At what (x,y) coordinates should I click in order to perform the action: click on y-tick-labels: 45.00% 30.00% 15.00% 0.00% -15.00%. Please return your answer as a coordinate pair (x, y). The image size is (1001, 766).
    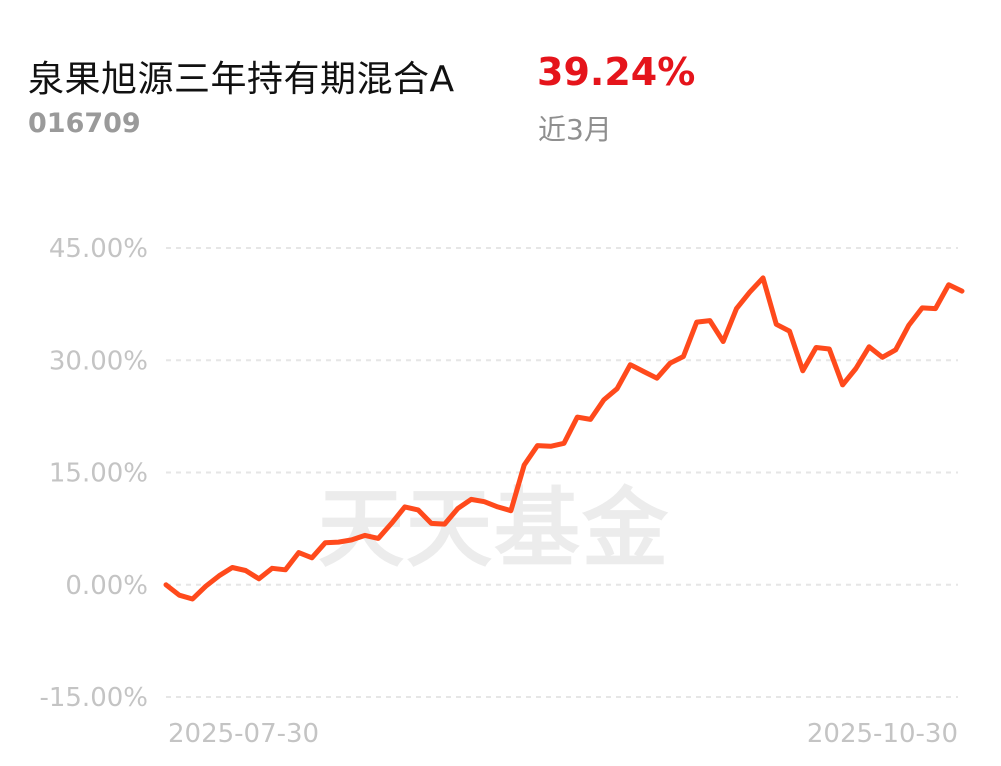
    Looking at the image, I should click on (93, 473).